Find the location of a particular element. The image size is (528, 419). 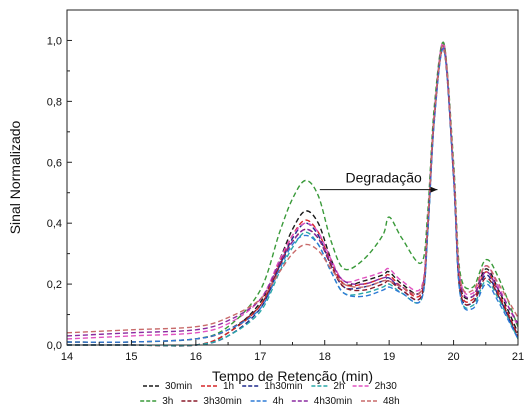

legend-label: 30min is located at coordinates (178, 386).